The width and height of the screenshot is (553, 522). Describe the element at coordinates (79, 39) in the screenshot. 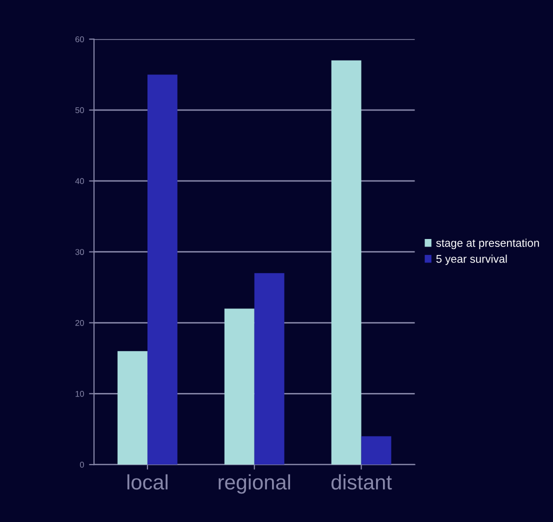

I see `y-tick-label: 60` at that location.